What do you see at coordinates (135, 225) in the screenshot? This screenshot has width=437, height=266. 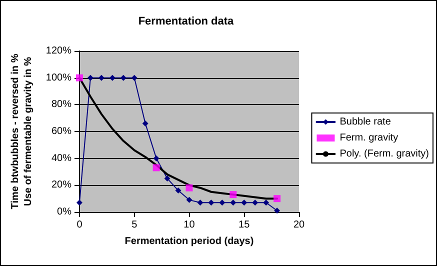 I see `x-tick-label: 5` at bounding box center [135, 225].